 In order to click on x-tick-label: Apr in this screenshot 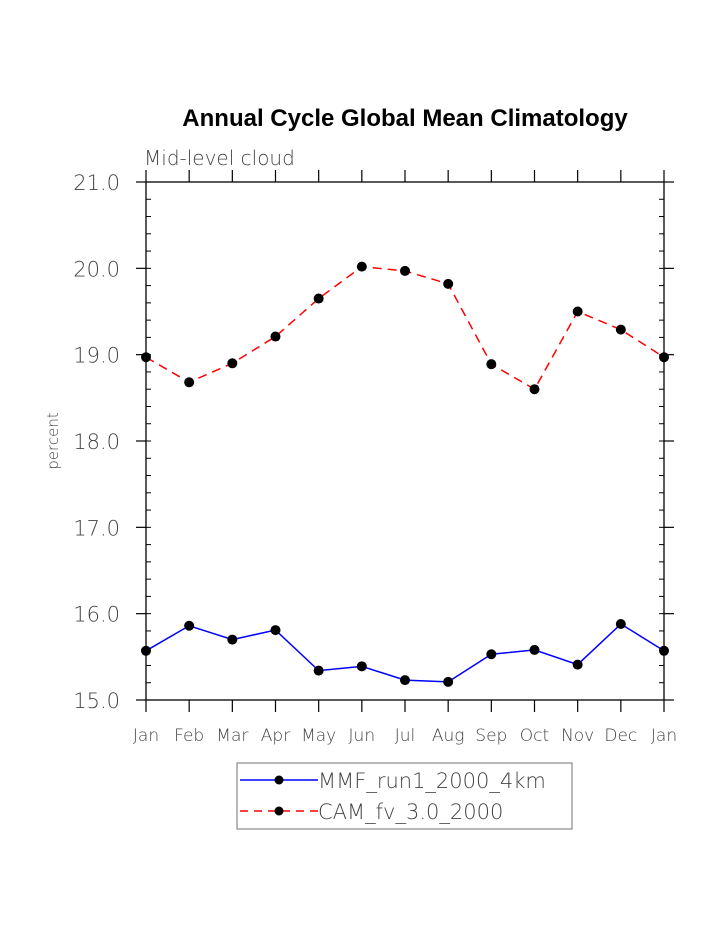, I will do `click(275, 736)`.